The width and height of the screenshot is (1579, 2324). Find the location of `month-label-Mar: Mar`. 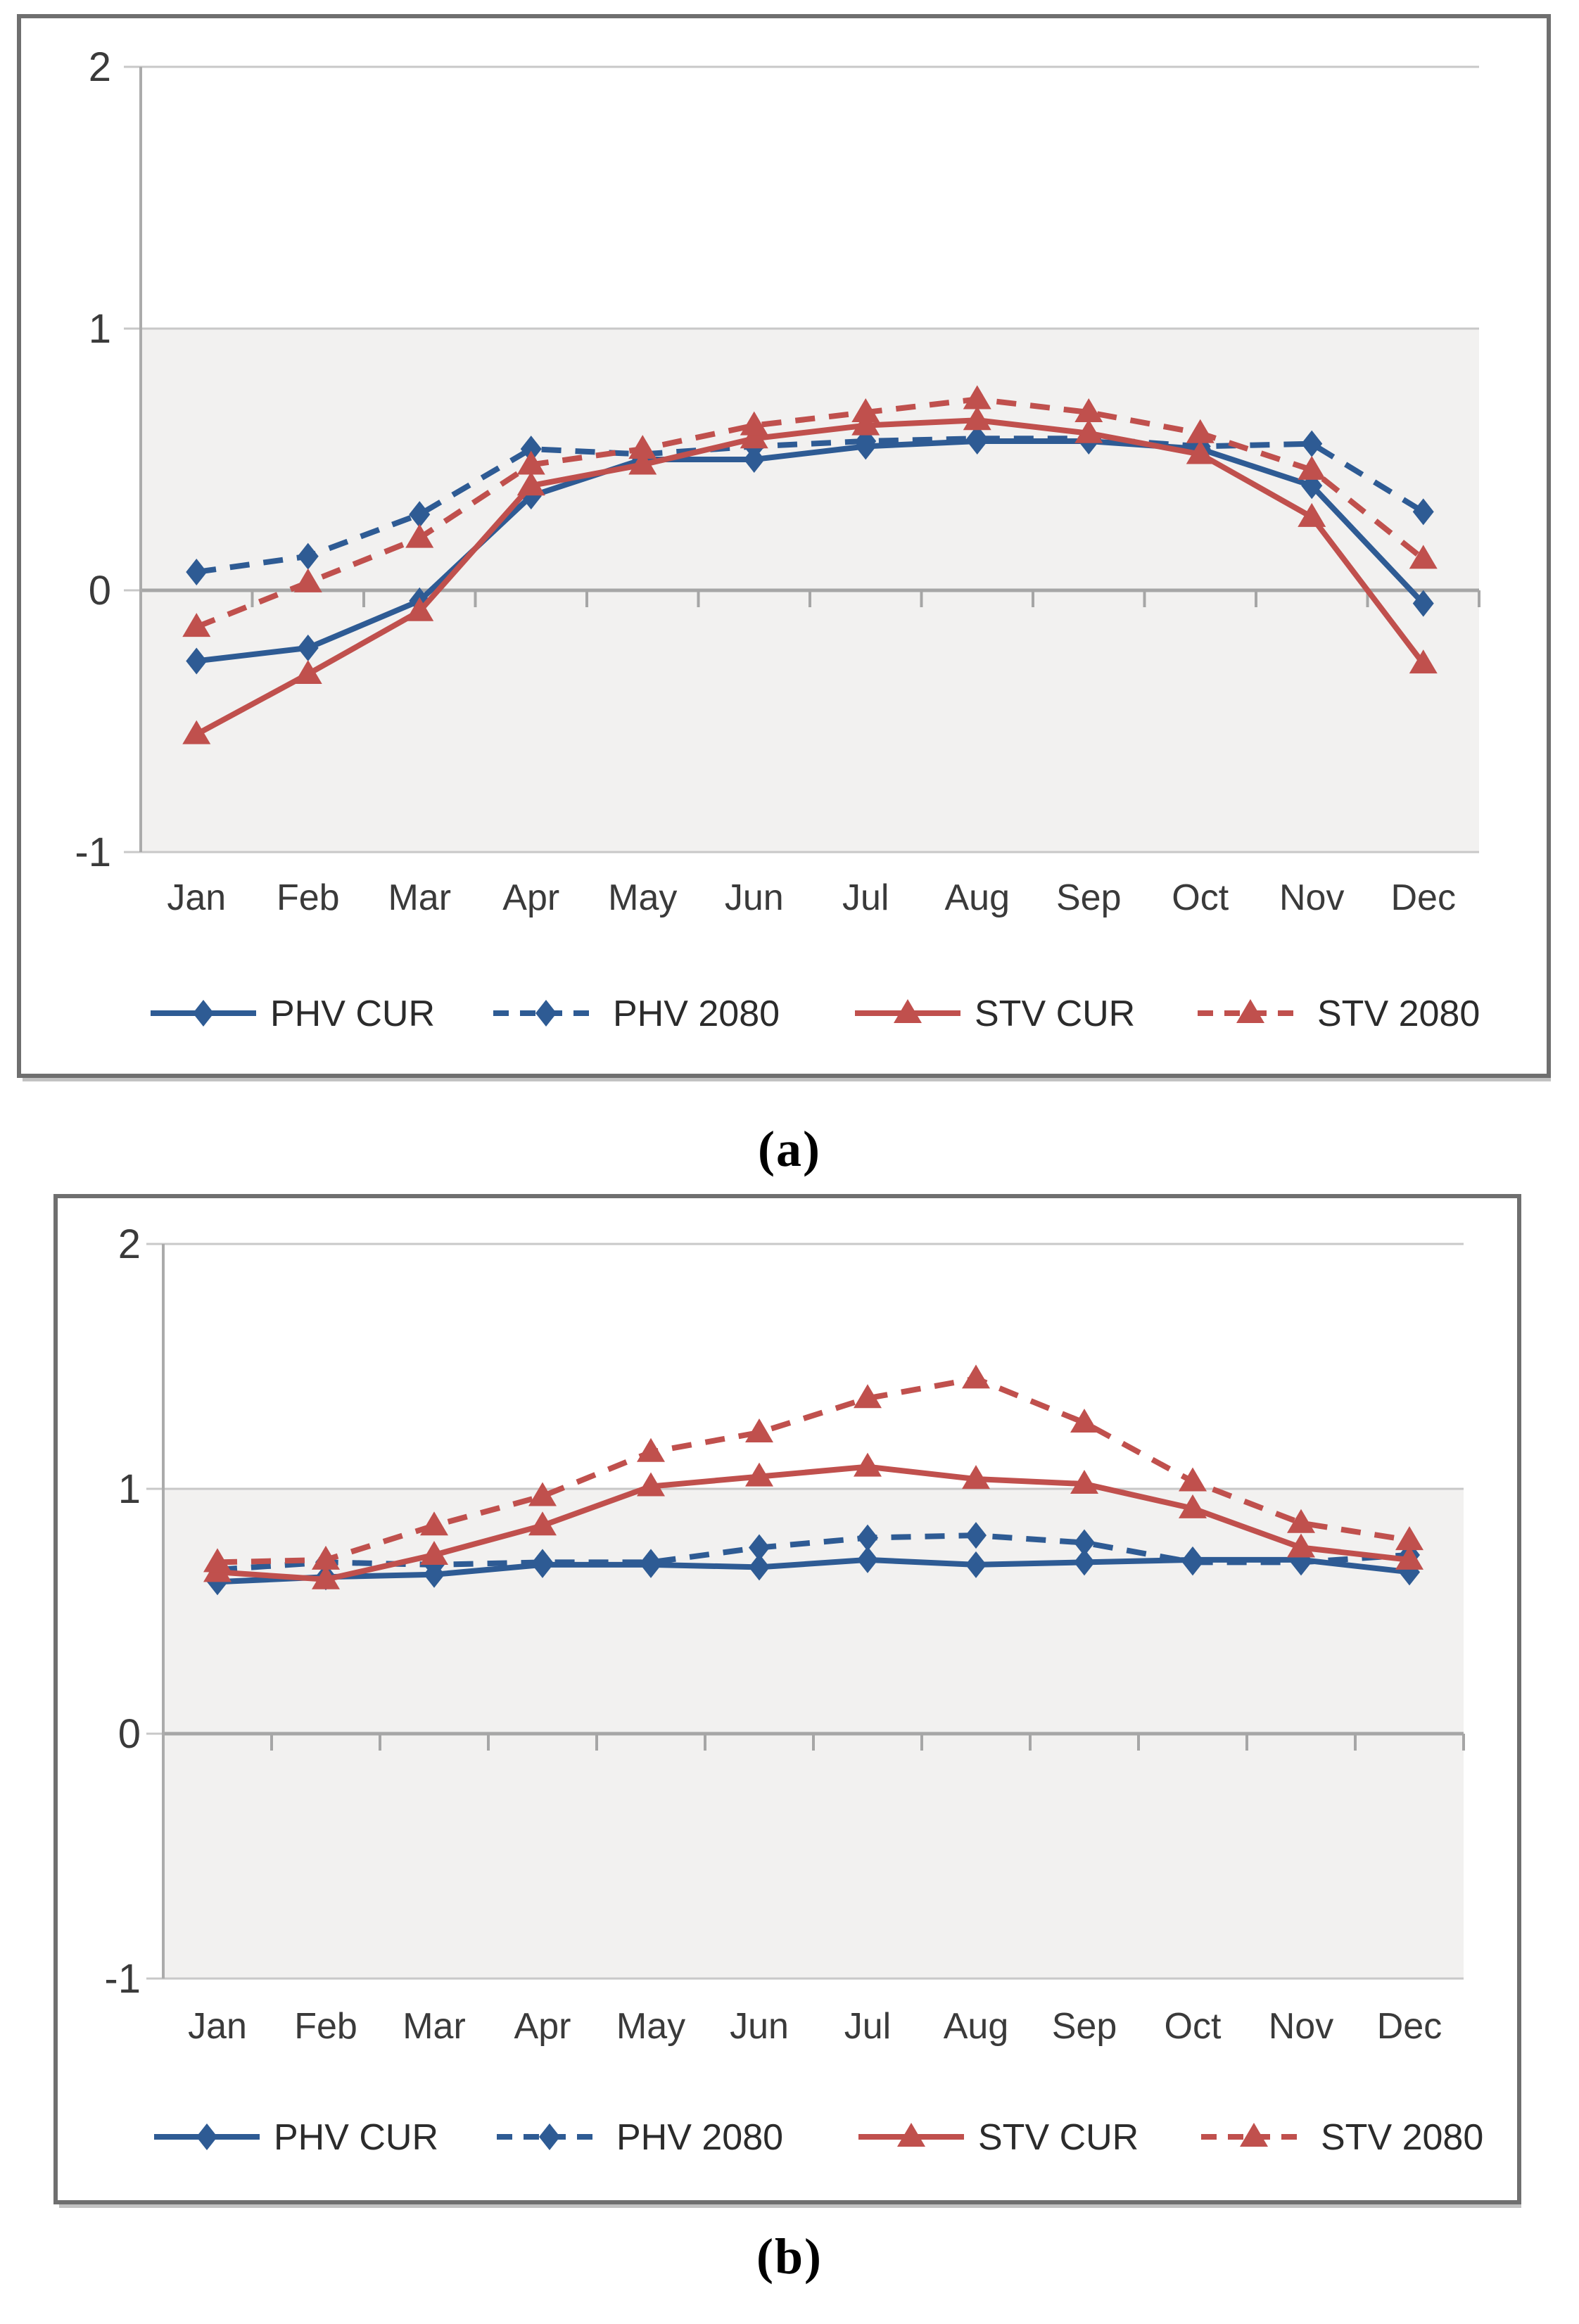

month-label-Mar: Mar is located at coordinates (419, 897).